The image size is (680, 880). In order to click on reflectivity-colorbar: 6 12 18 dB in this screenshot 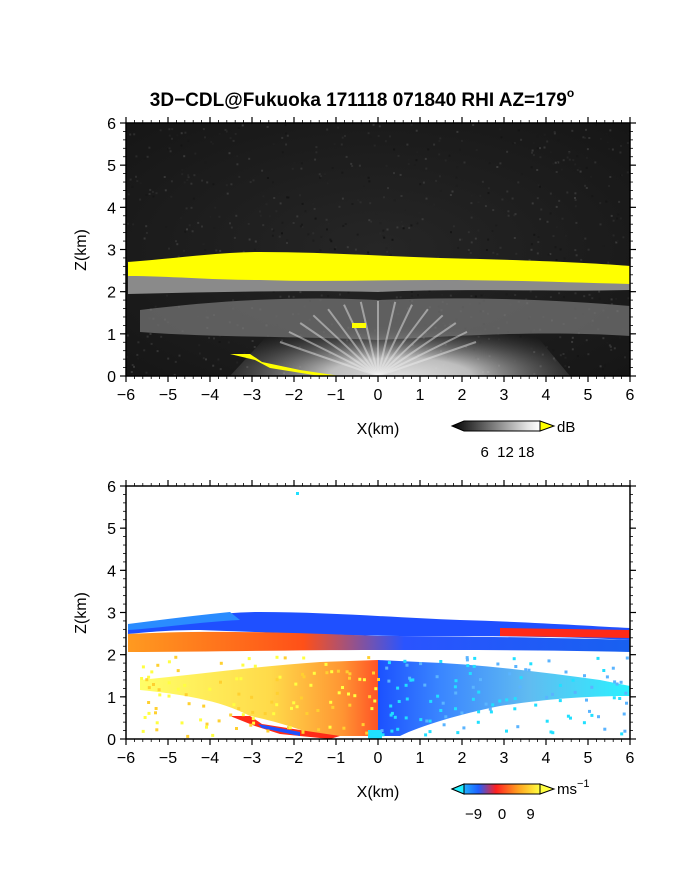, I will do `click(512, 440)`.